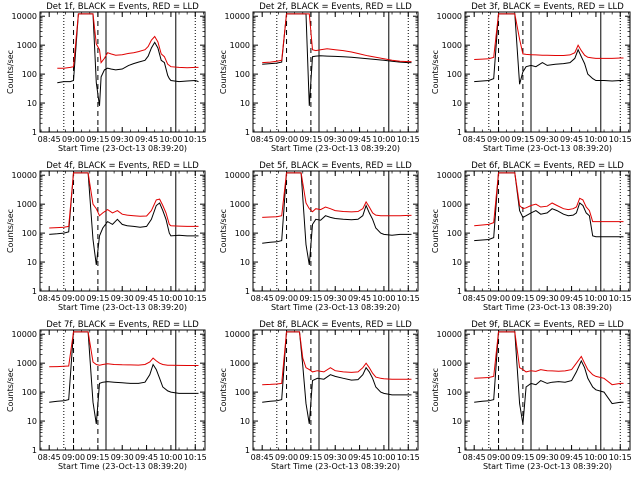  I want to click on panel-title: Det 4f, BLACK = Events, RED = LLD, so click(122, 166).